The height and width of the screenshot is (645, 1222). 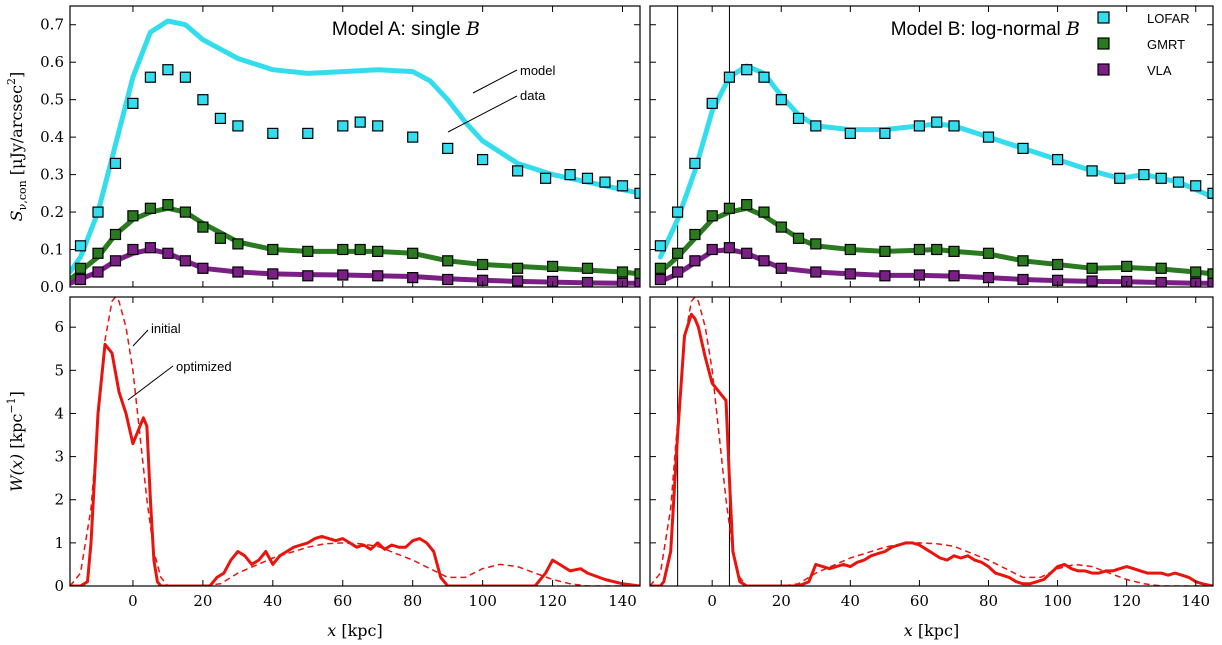 I want to click on y-label-close: ], so click(x=16, y=394).